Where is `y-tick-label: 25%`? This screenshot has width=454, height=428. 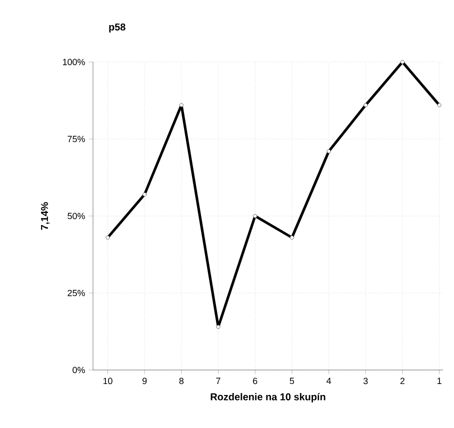 y-tick-label: 25% is located at coordinates (76, 293).